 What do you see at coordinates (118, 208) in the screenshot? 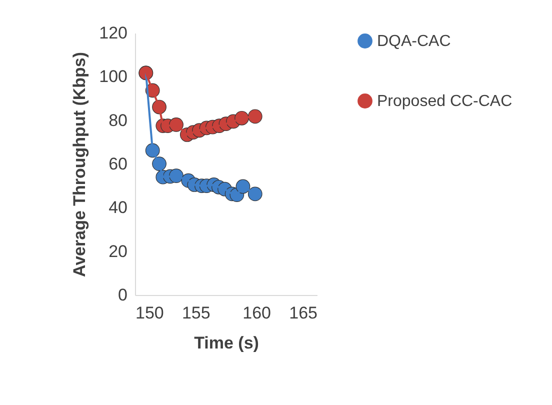
I see `y-tick-label: 40` at bounding box center [118, 208].